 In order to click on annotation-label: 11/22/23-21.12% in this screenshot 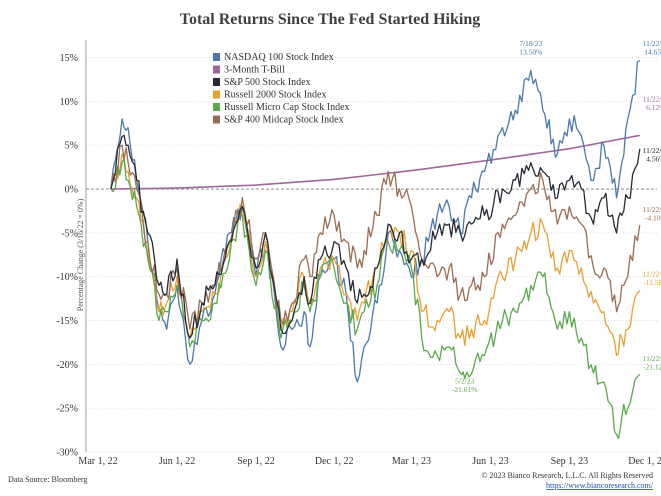, I will do `click(652, 363)`.